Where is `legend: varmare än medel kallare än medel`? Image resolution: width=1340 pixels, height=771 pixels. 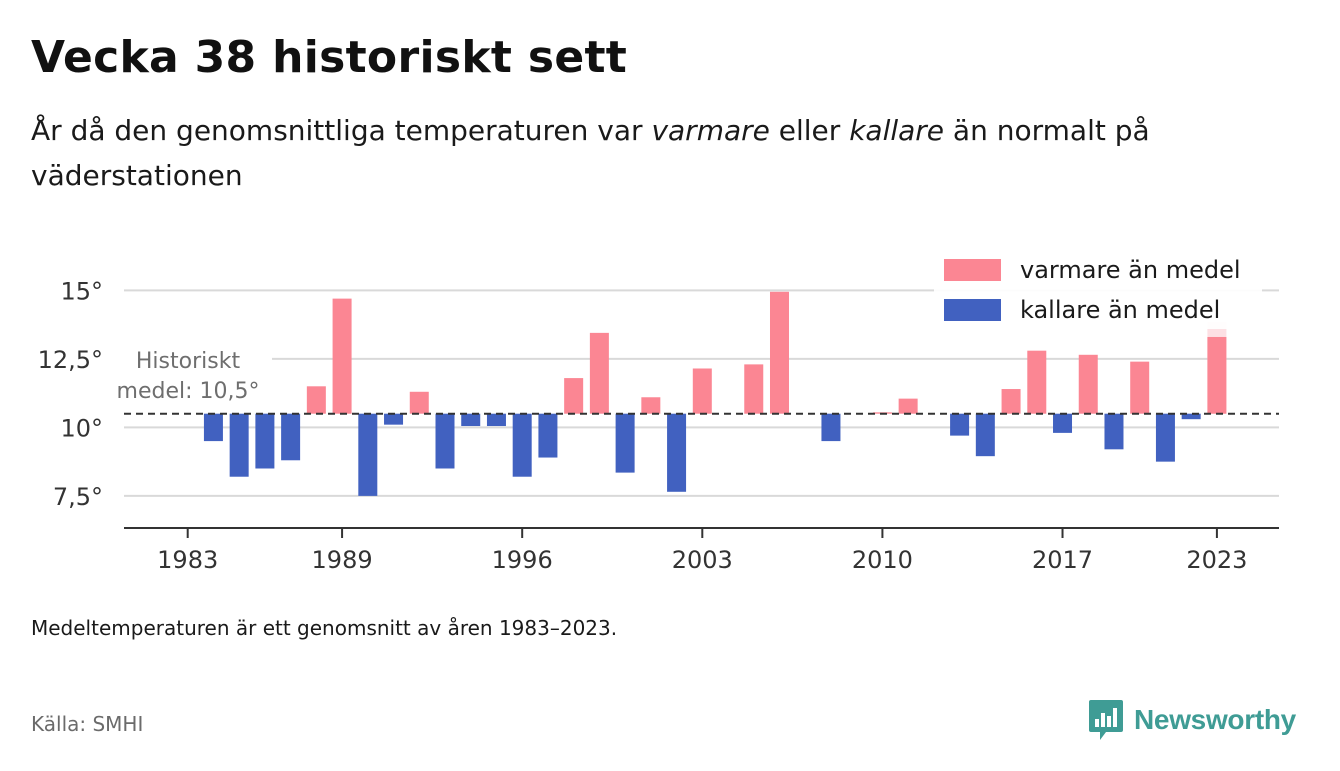
legend: varmare än medel kallare än medel is located at coordinates (1098, 290).